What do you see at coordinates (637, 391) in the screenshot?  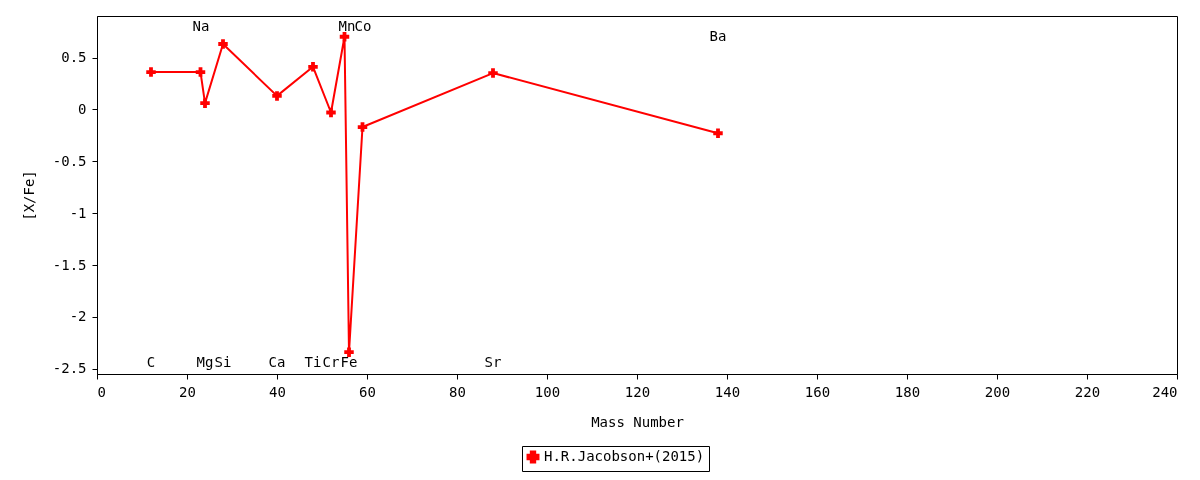 I see `x-tick-label: 120` at bounding box center [637, 391].